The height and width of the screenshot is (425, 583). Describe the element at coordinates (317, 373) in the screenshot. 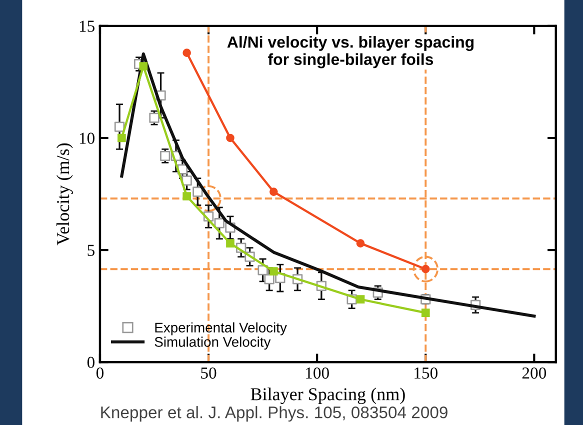

I see `x-tick-label: 100` at that location.